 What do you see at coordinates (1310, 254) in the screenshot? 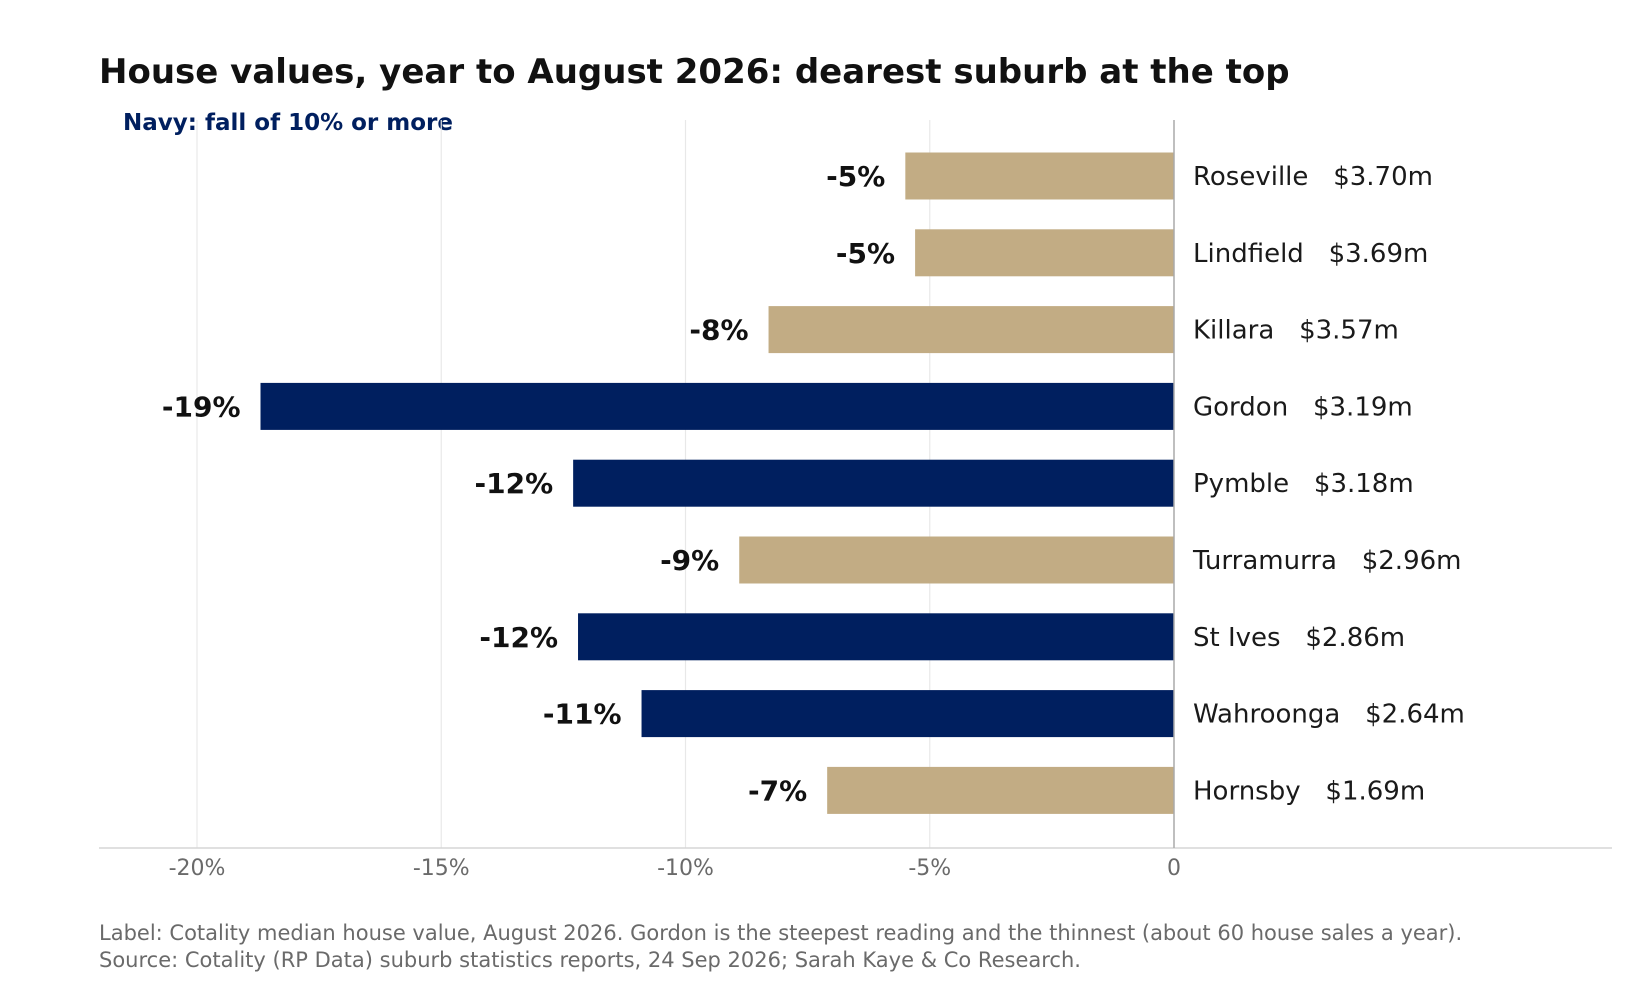
I see `category-label: Lindfield $3.69m` at bounding box center [1310, 254].